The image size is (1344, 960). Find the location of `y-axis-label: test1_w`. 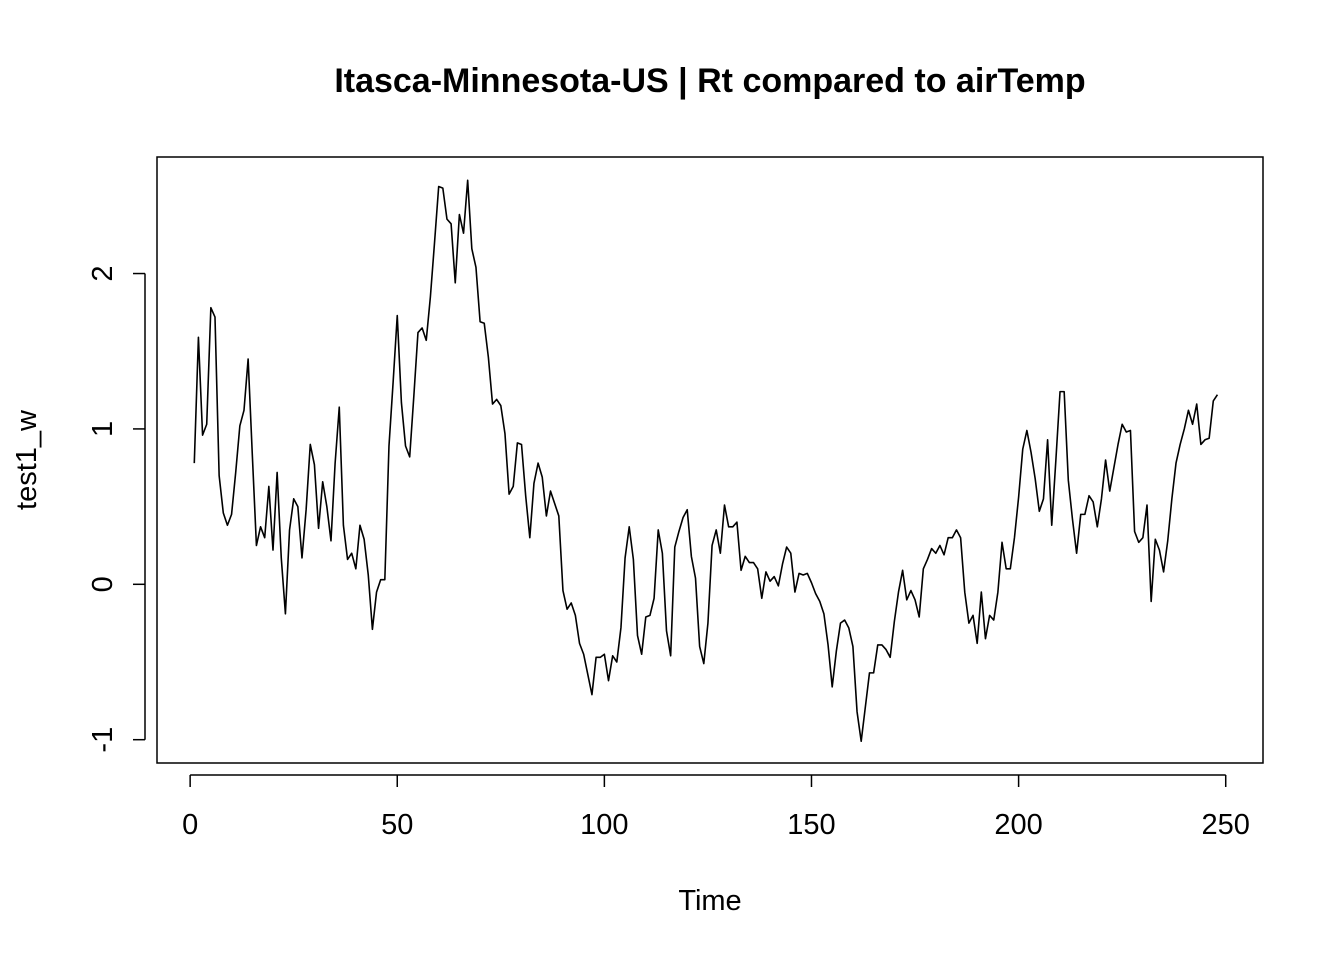

y-axis-label: test1_w is located at coordinates (27, 459).